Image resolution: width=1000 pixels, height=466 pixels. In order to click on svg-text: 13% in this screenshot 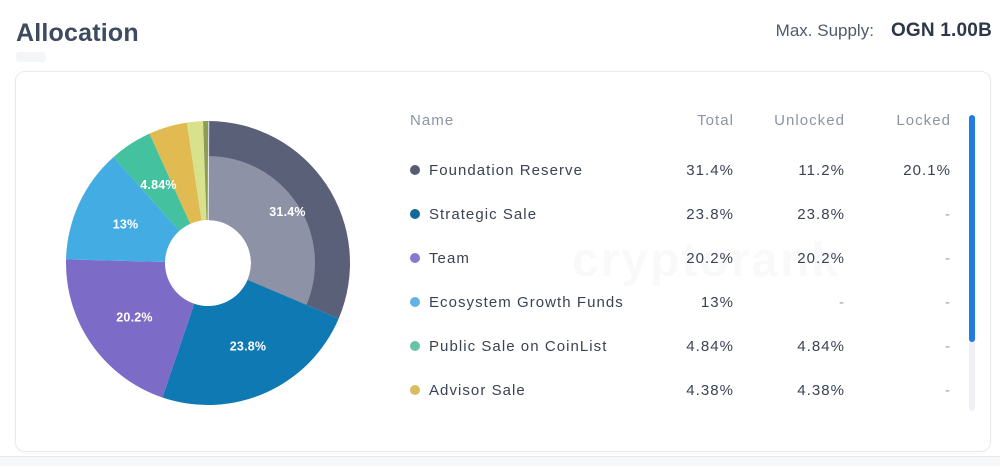, I will do `click(126, 225)`.